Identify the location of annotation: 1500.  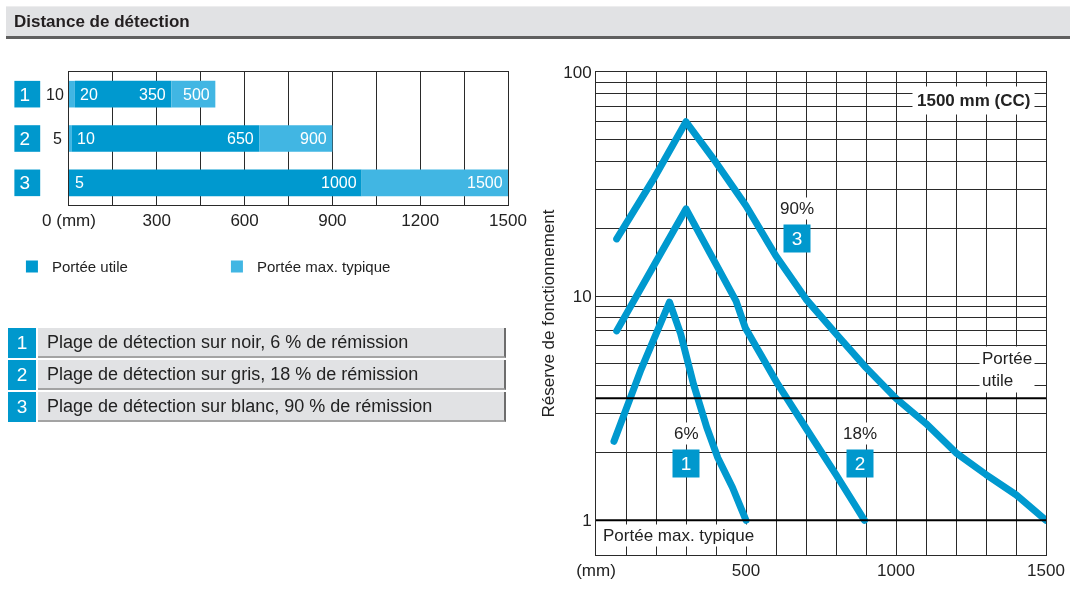
(485, 182).